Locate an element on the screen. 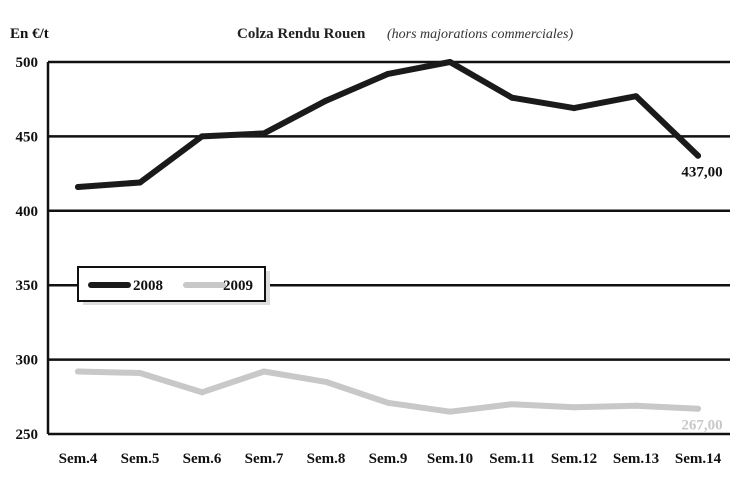  x-tick-label-6: Sem.9 is located at coordinates (388, 459).